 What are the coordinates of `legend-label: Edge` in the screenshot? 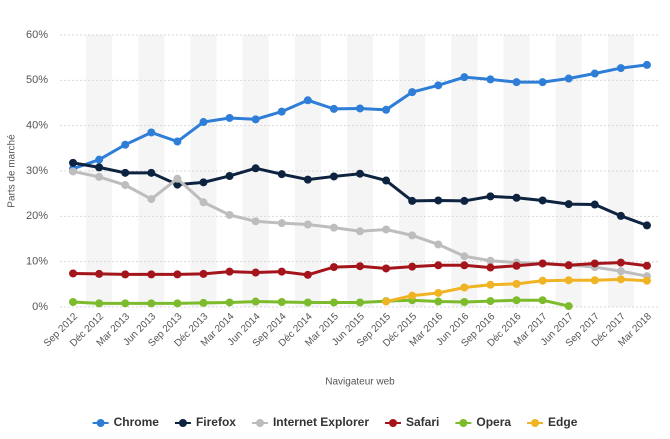 It's located at (563, 422).